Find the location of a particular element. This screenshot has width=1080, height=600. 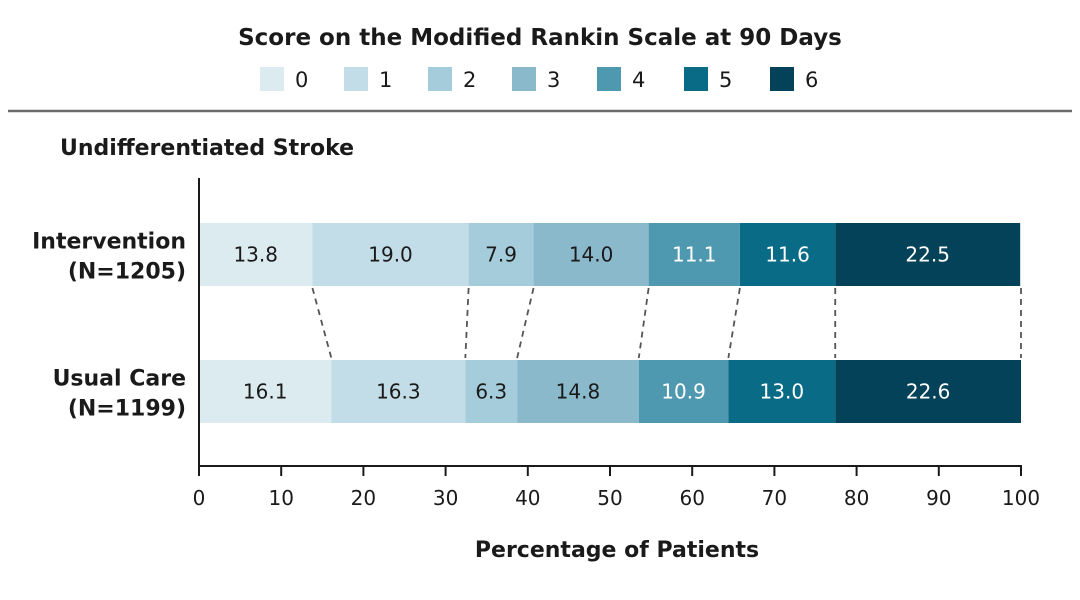

x-tick-label: 0 is located at coordinates (199, 498).